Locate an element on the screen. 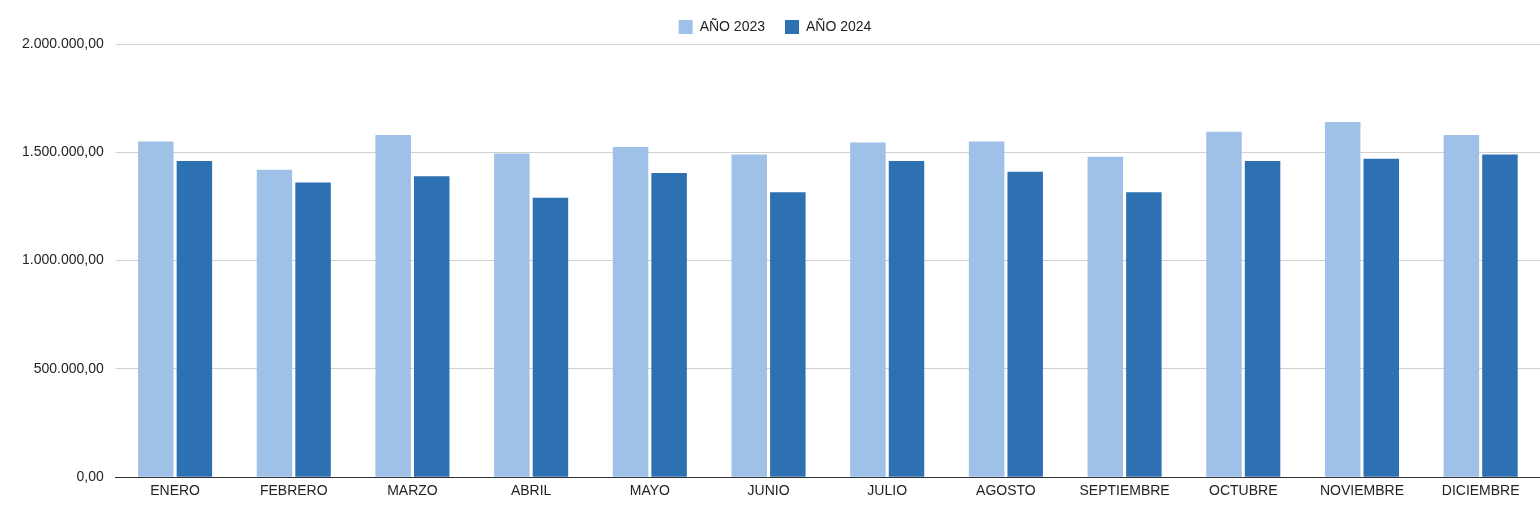 Image resolution: width=1540 pixels, height=506 pixels. x-tick-label: SEPTIEMBRE is located at coordinates (1124, 490).